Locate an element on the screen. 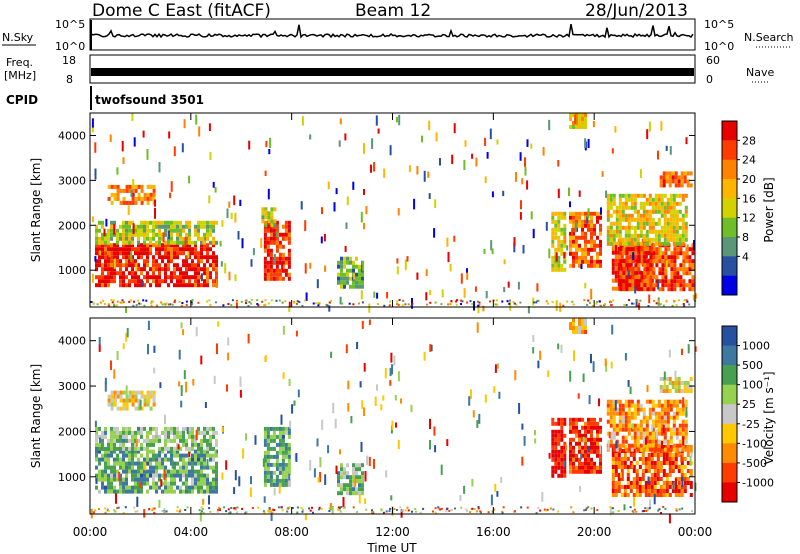  power-patch-6-cell is located at coordinates (562, 249).